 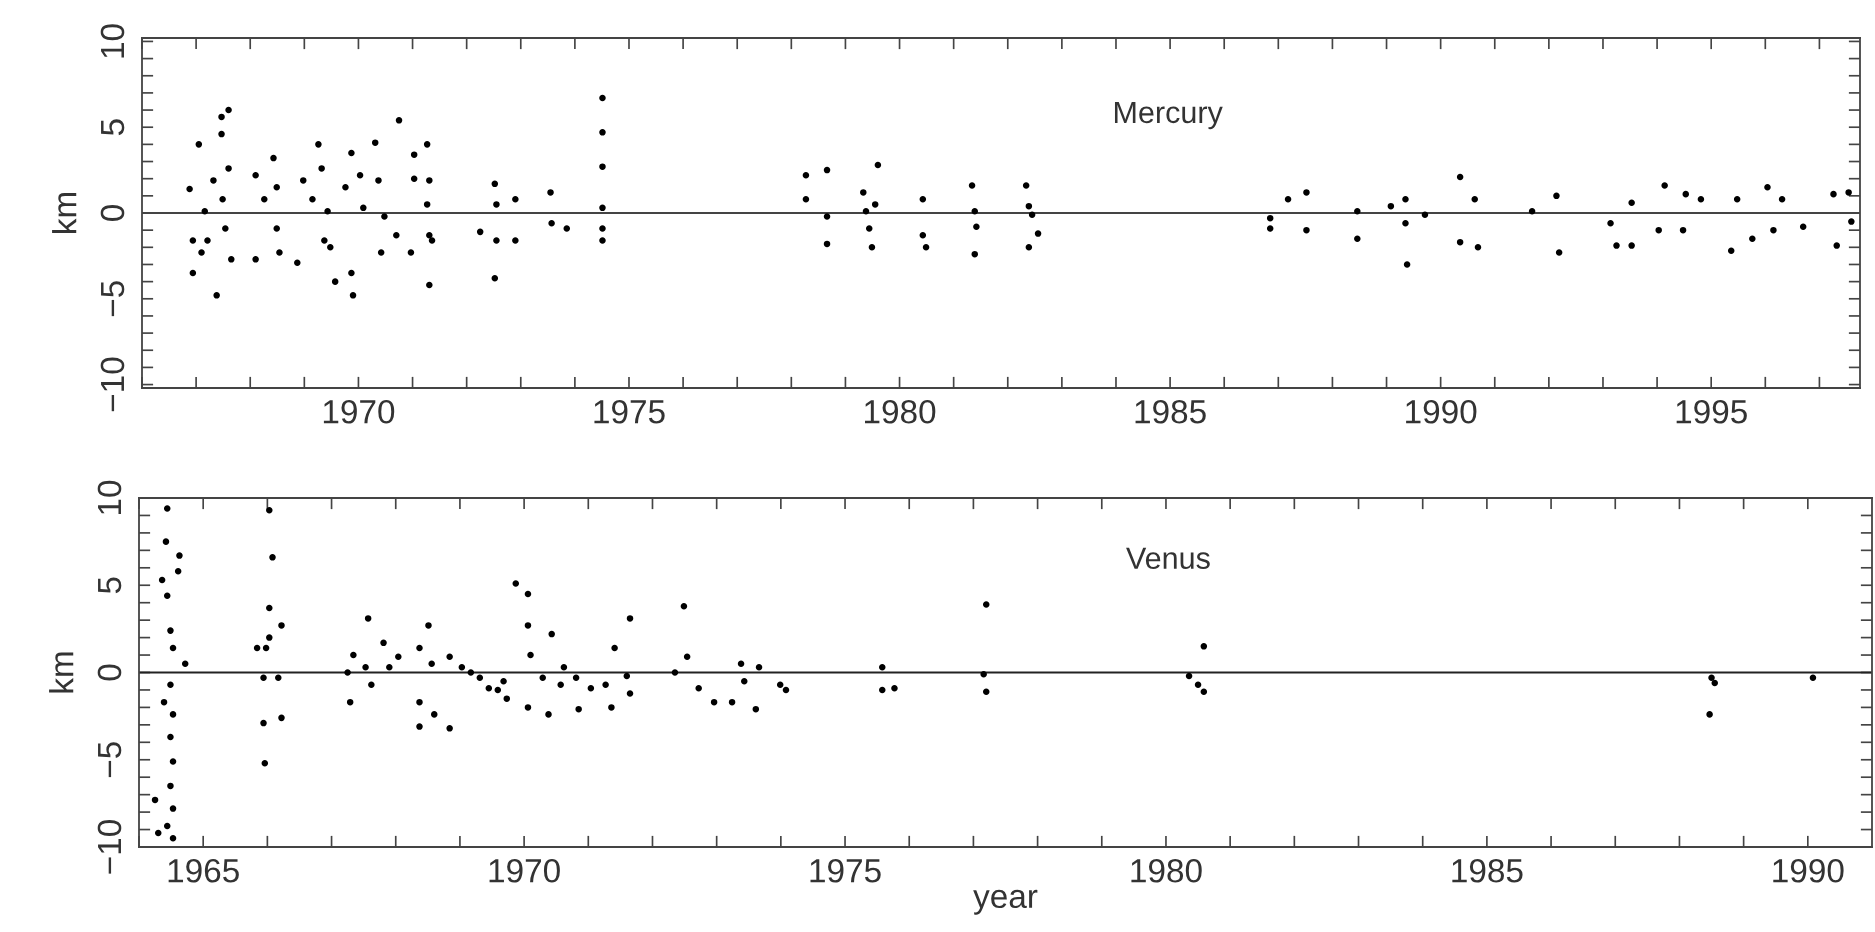 I want to click on x-axis-title: year, so click(x=1005, y=902).